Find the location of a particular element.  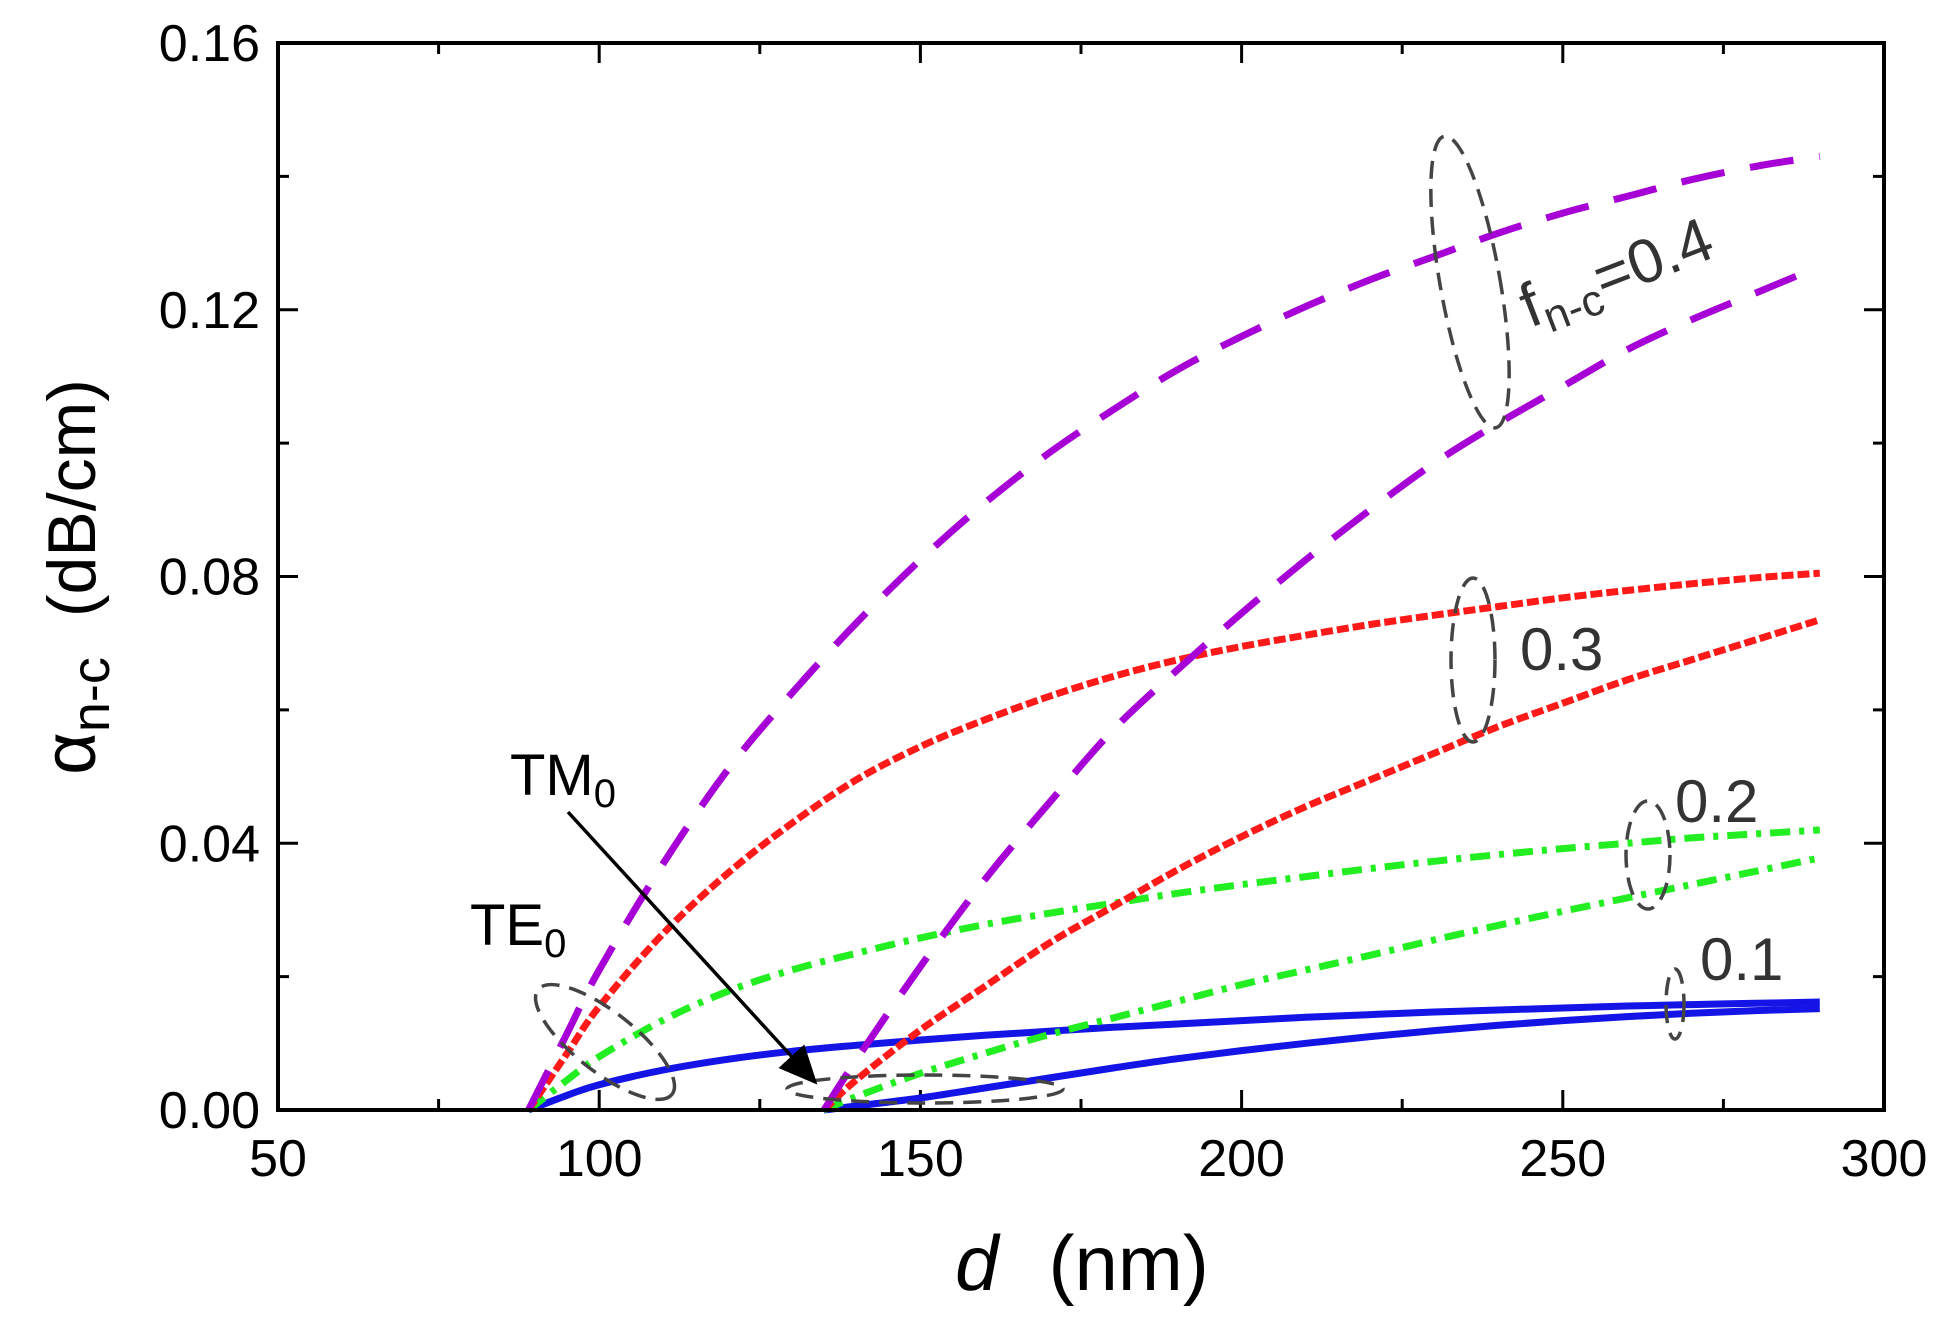

y-tick-label: 0.16 is located at coordinates (209, 44).